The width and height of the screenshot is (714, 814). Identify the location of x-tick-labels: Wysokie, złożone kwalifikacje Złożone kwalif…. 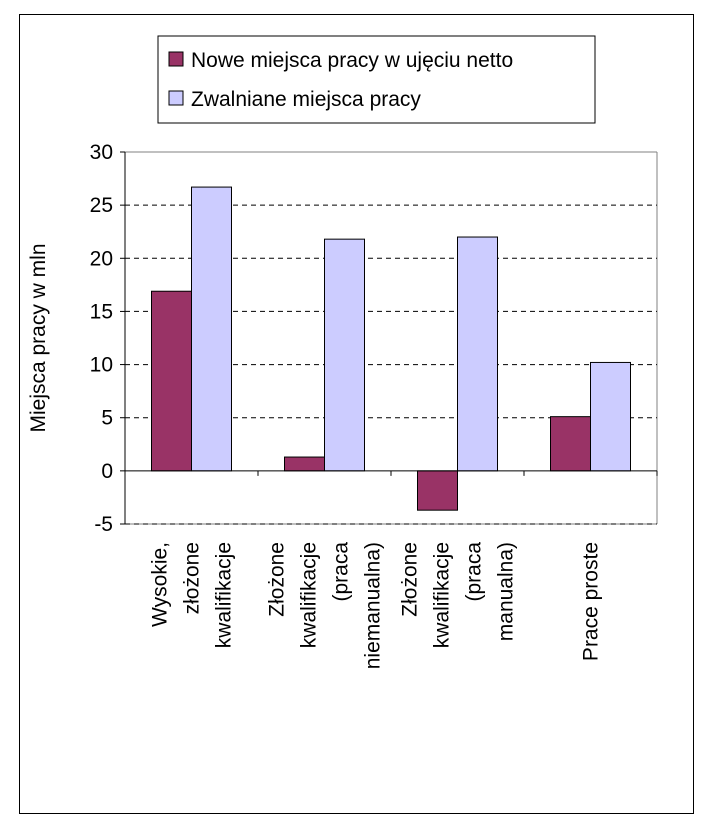
(376, 606).